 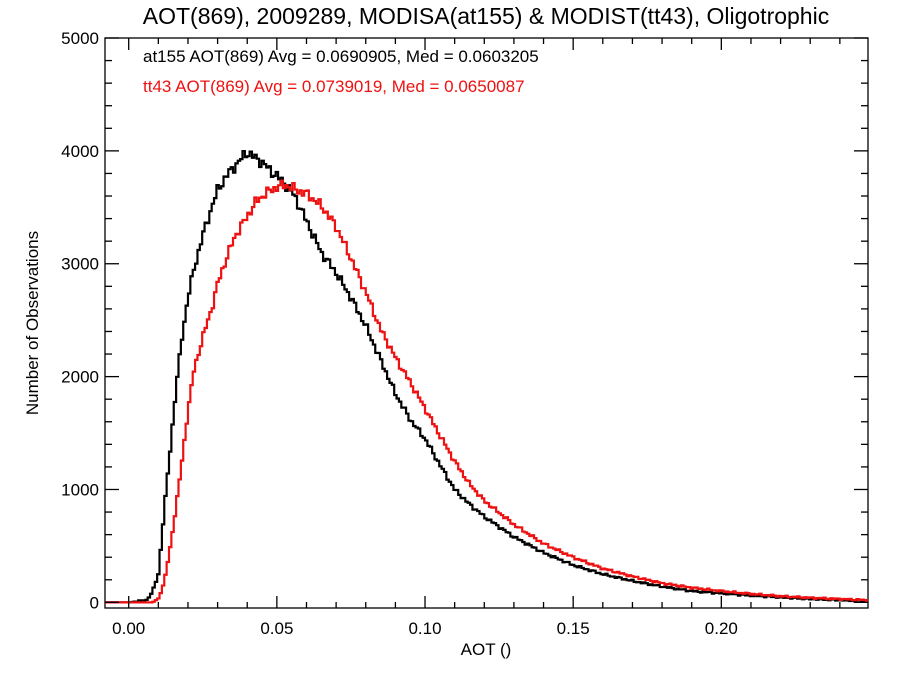 What do you see at coordinates (80, 151) in the screenshot?
I see `y-tick-label: 4000` at bounding box center [80, 151].